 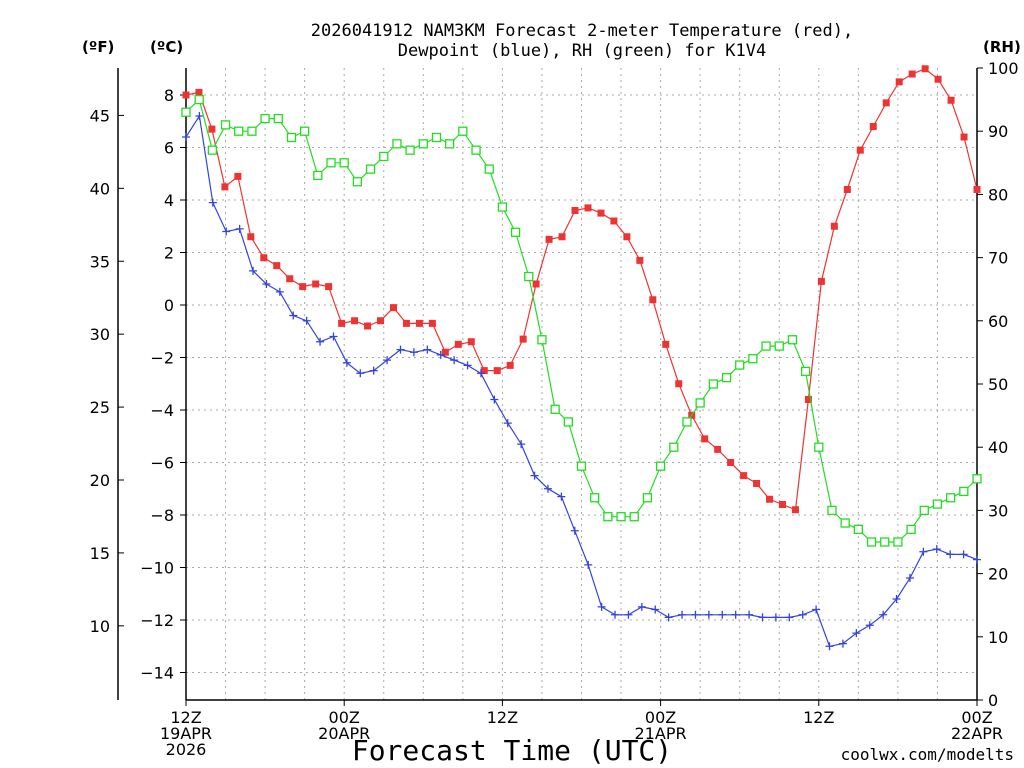 I want to click on fahrenheit-tick-label: 25, so click(x=100, y=407).